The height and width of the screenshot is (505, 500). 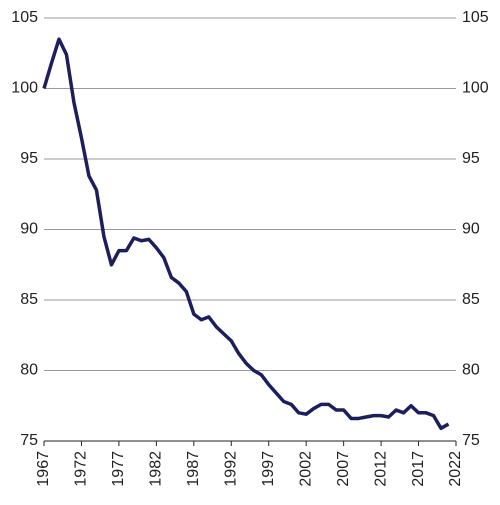 I want to click on x-tick-label: 2002, so click(x=305, y=469).